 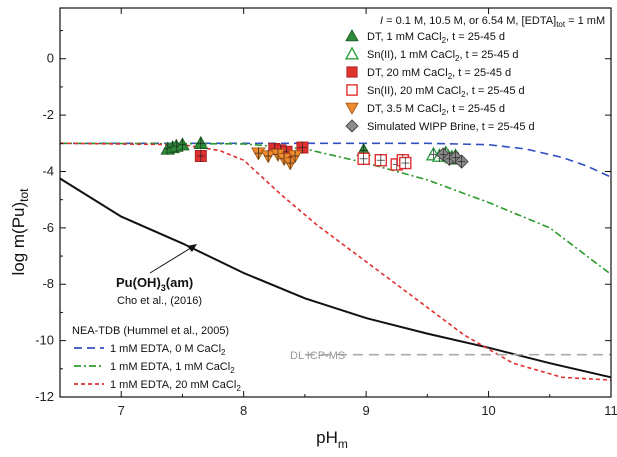 I want to click on y-tick-label: -10, so click(x=44, y=340).